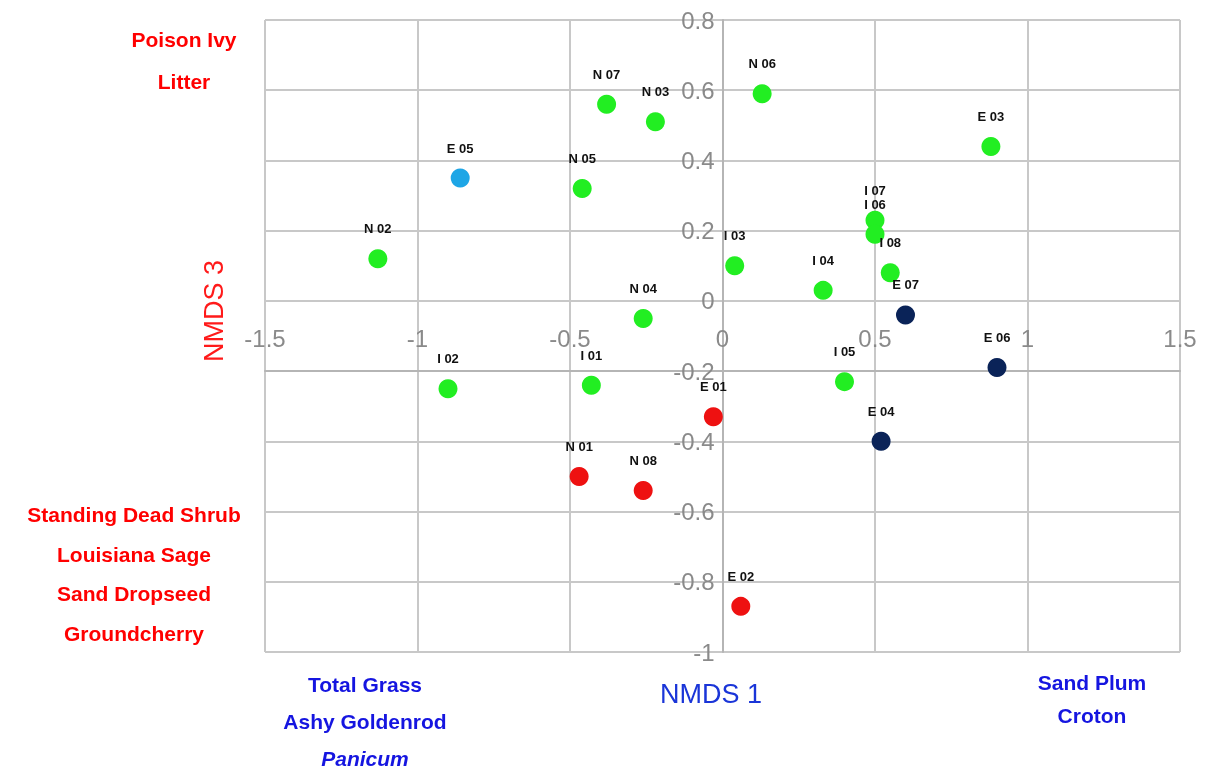 The image size is (1211, 769). What do you see at coordinates (606, 74) in the screenshot?
I see `data-label: N 07` at bounding box center [606, 74].